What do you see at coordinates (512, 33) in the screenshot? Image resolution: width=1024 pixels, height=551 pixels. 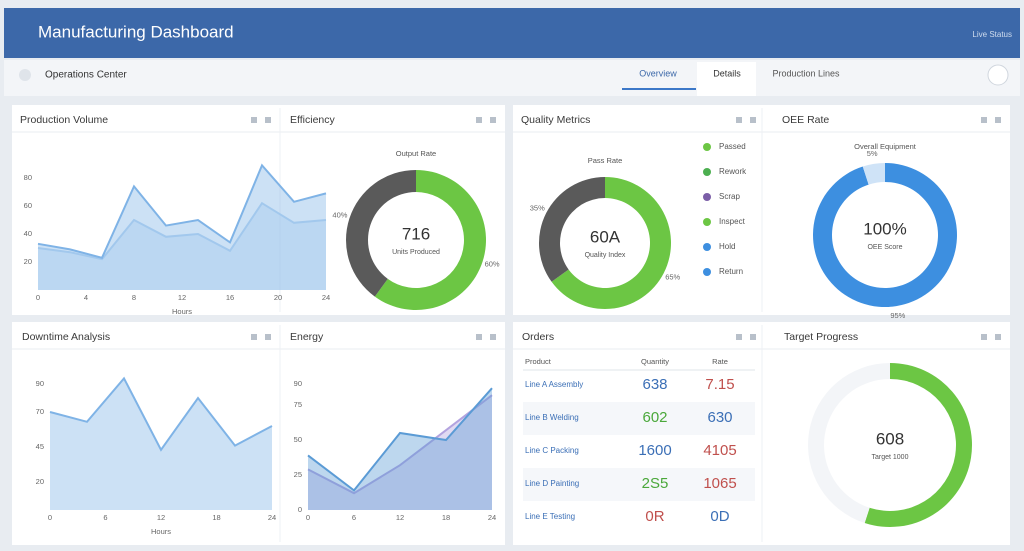 I see `header-bar` at bounding box center [512, 33].